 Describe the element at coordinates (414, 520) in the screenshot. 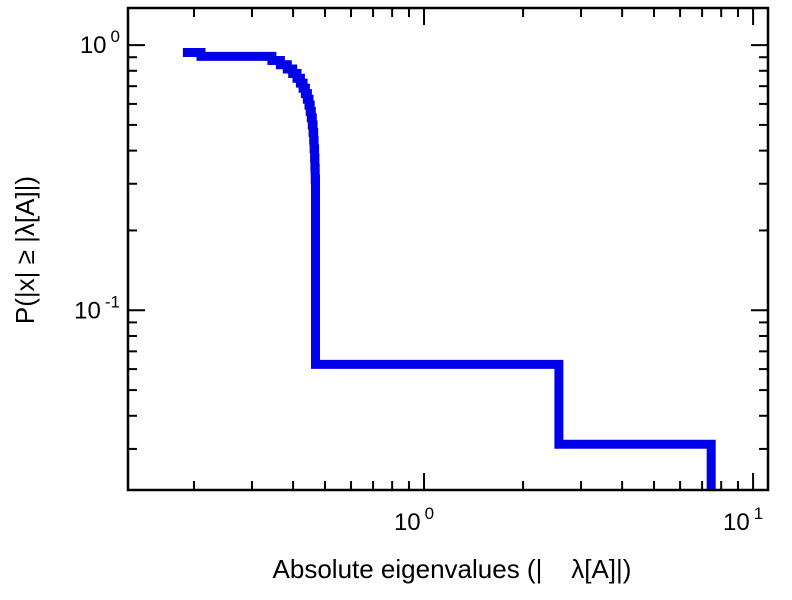

I see `x-tick-label: 10 0` at that location.